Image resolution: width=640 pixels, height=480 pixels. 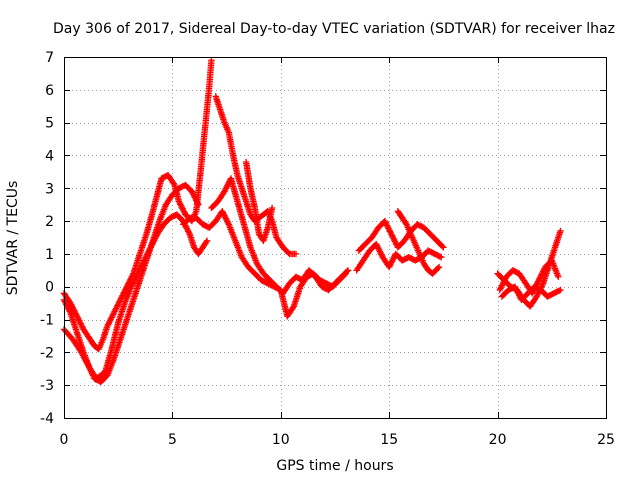 I want to click on series-track-d, so click(x=265, y=264).